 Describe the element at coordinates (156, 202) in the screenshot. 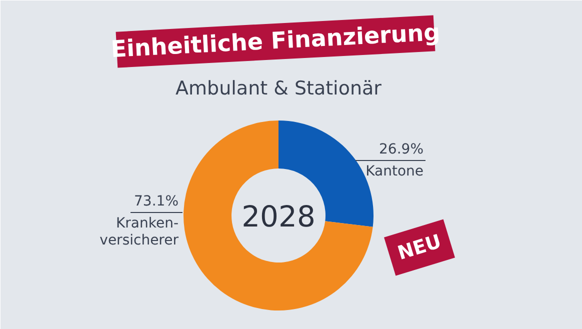

I see `data-label: 73.1%` at that location.